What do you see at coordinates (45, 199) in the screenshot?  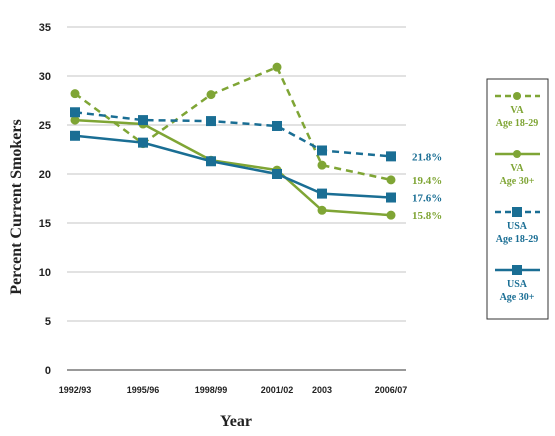 I see `y-axis-ticks: 0 5 10 15 20 25 30 35` at bounding box center [45, 199].